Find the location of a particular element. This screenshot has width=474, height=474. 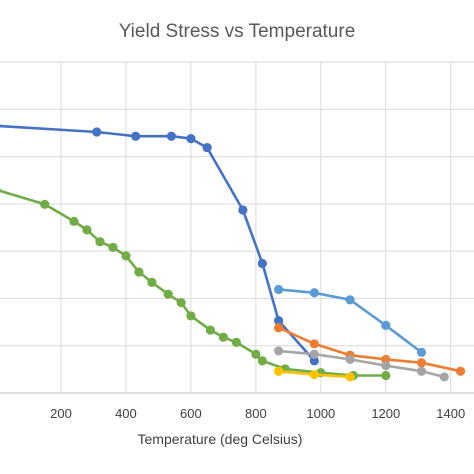

x-tick-label-4: 800 is located at coordinates (256, 413).